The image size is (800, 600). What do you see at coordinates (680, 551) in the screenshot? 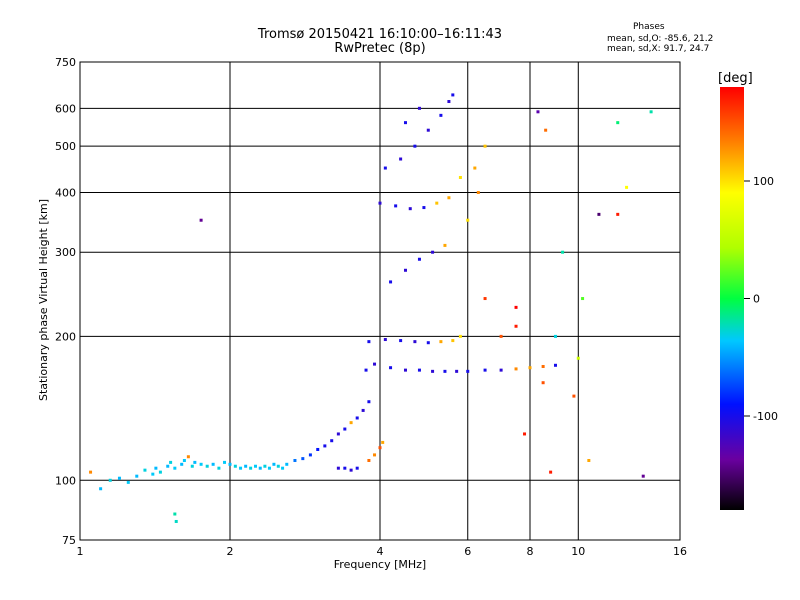
I see `x-tick-label: 16` at bounding box center [680, 551].